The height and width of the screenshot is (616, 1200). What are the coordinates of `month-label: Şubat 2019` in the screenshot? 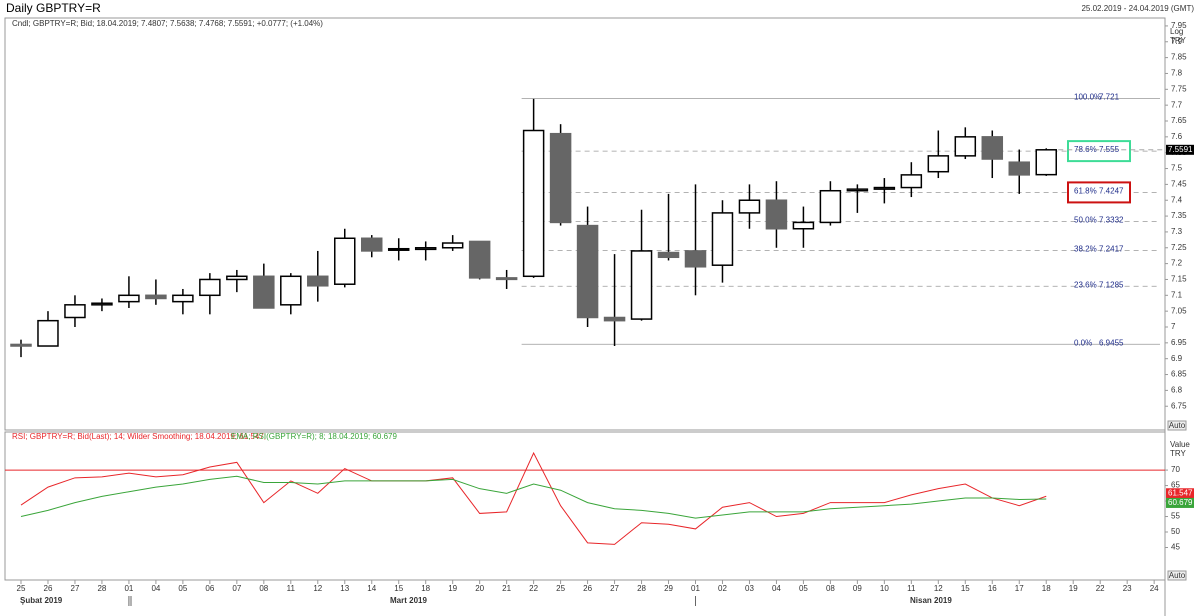 It's located at (41, 600).